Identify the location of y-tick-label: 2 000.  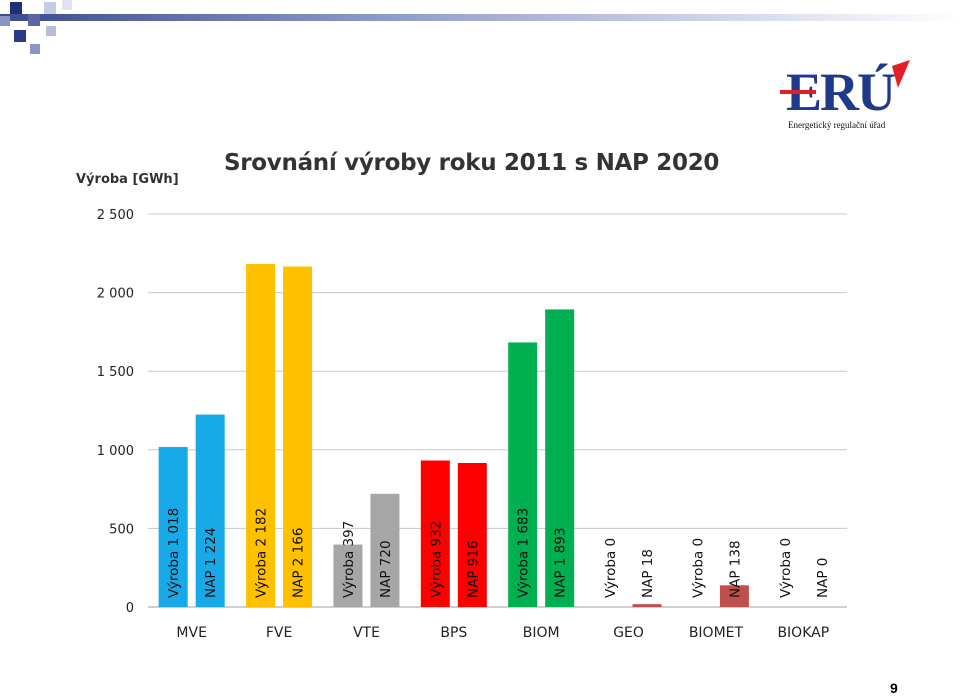
(115, 294).